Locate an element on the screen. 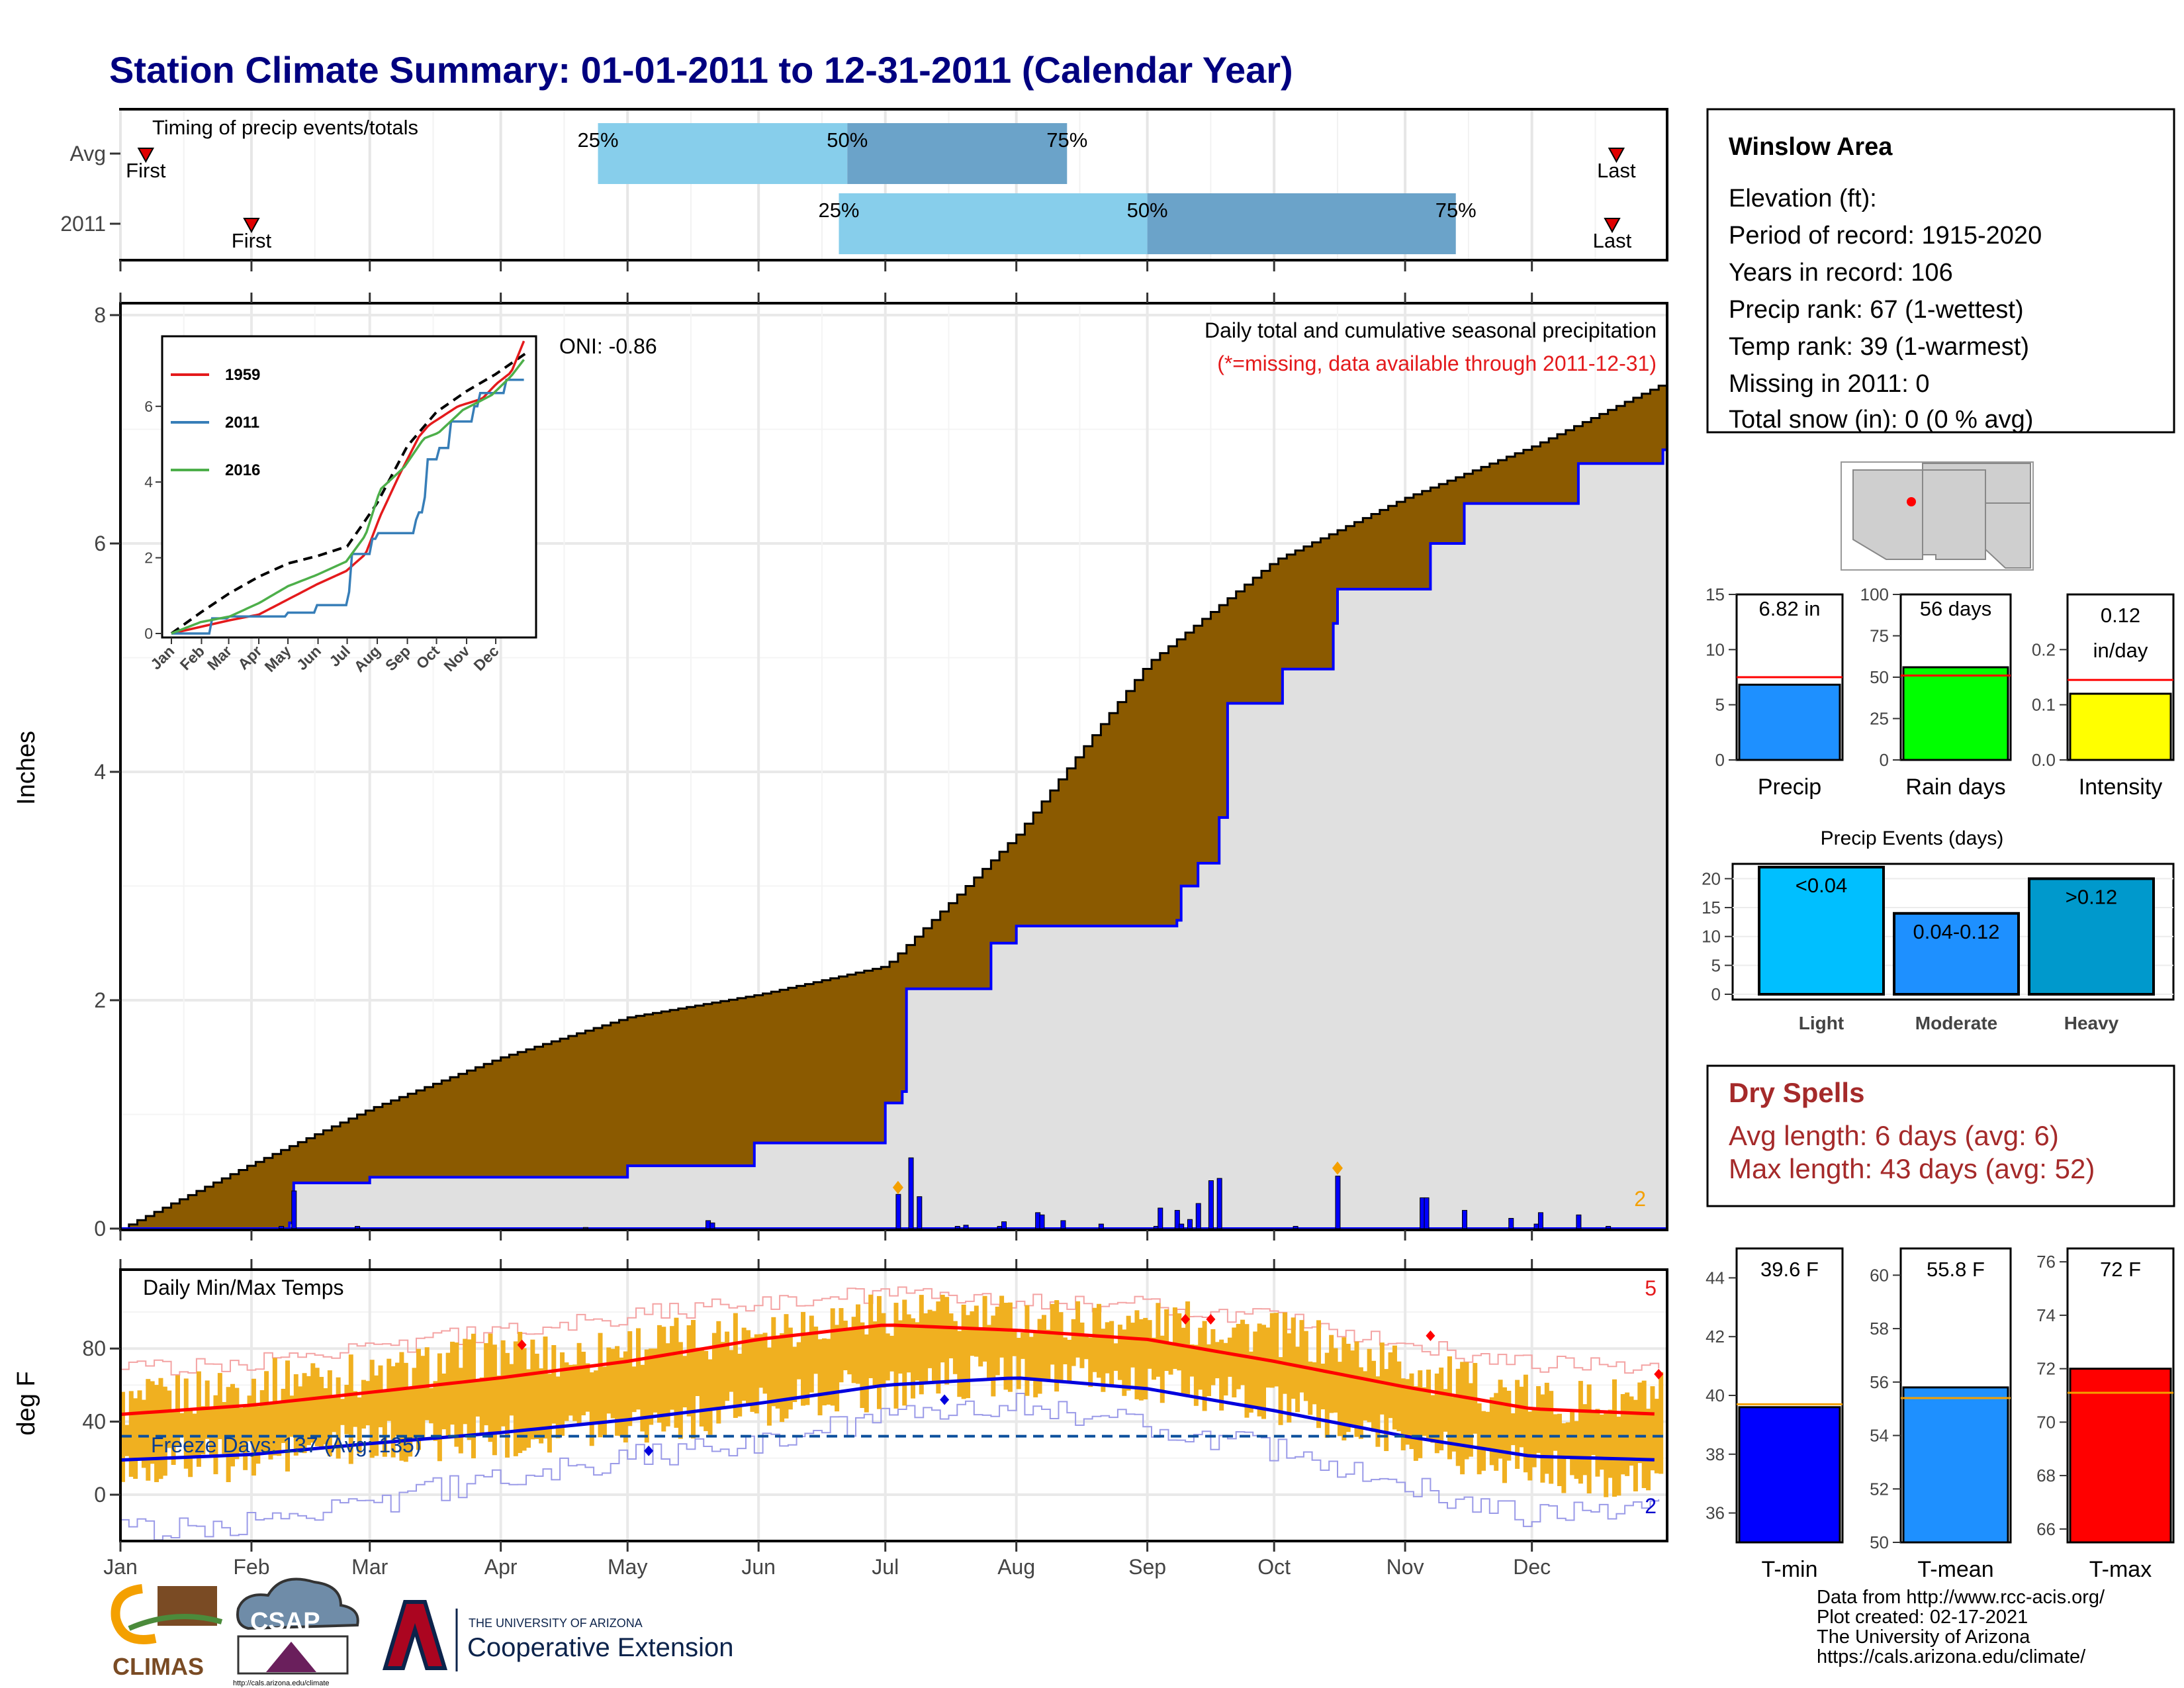 The height and width of the screenshot is (1688, 2184). temp-bar-tick-label: 52 is located at coordinates (1880, 1489).